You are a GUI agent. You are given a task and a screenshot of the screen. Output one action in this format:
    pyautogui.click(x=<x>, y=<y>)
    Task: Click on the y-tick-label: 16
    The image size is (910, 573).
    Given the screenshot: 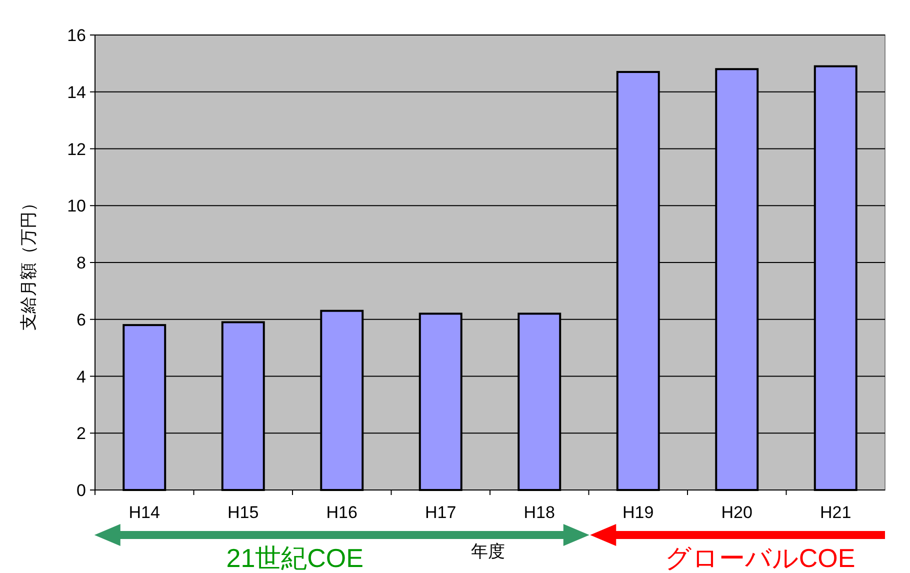 What is the action you would take?
    pyautogui.click(x=76, y=35)
    